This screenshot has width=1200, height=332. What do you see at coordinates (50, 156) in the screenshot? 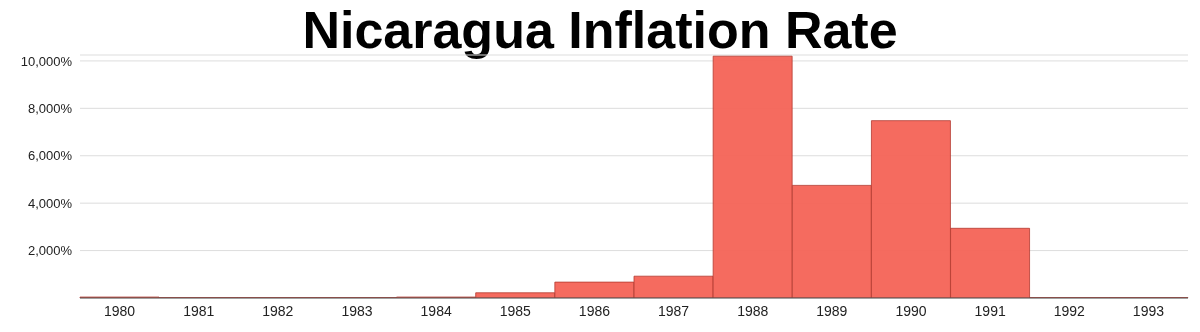
I see `y-tick-label: 6,000%` at bounding box center [50, 156].